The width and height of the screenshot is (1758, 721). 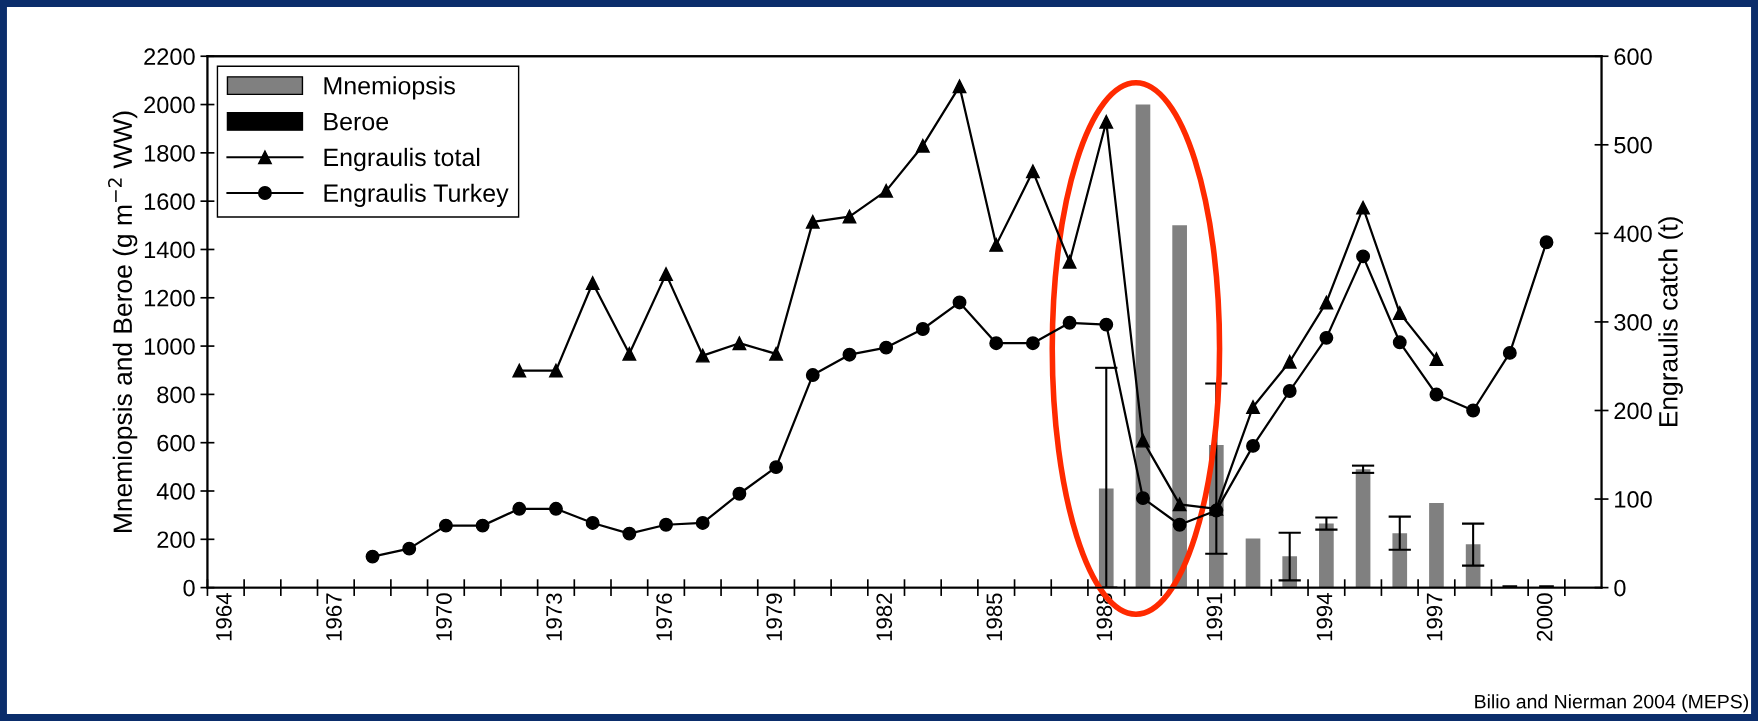 What do you see at coordinates (1632, 234) in the screenshot?
I see `y2-tick-label: 400` at bounding box center [1632, 234].